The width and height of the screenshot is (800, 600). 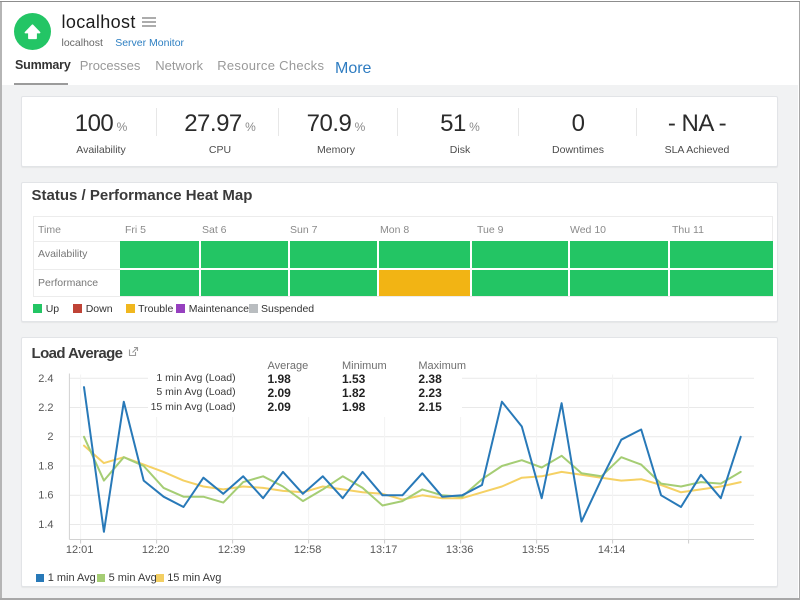 I want to click on svg-text: 2.4, so click(x=45, y=378).